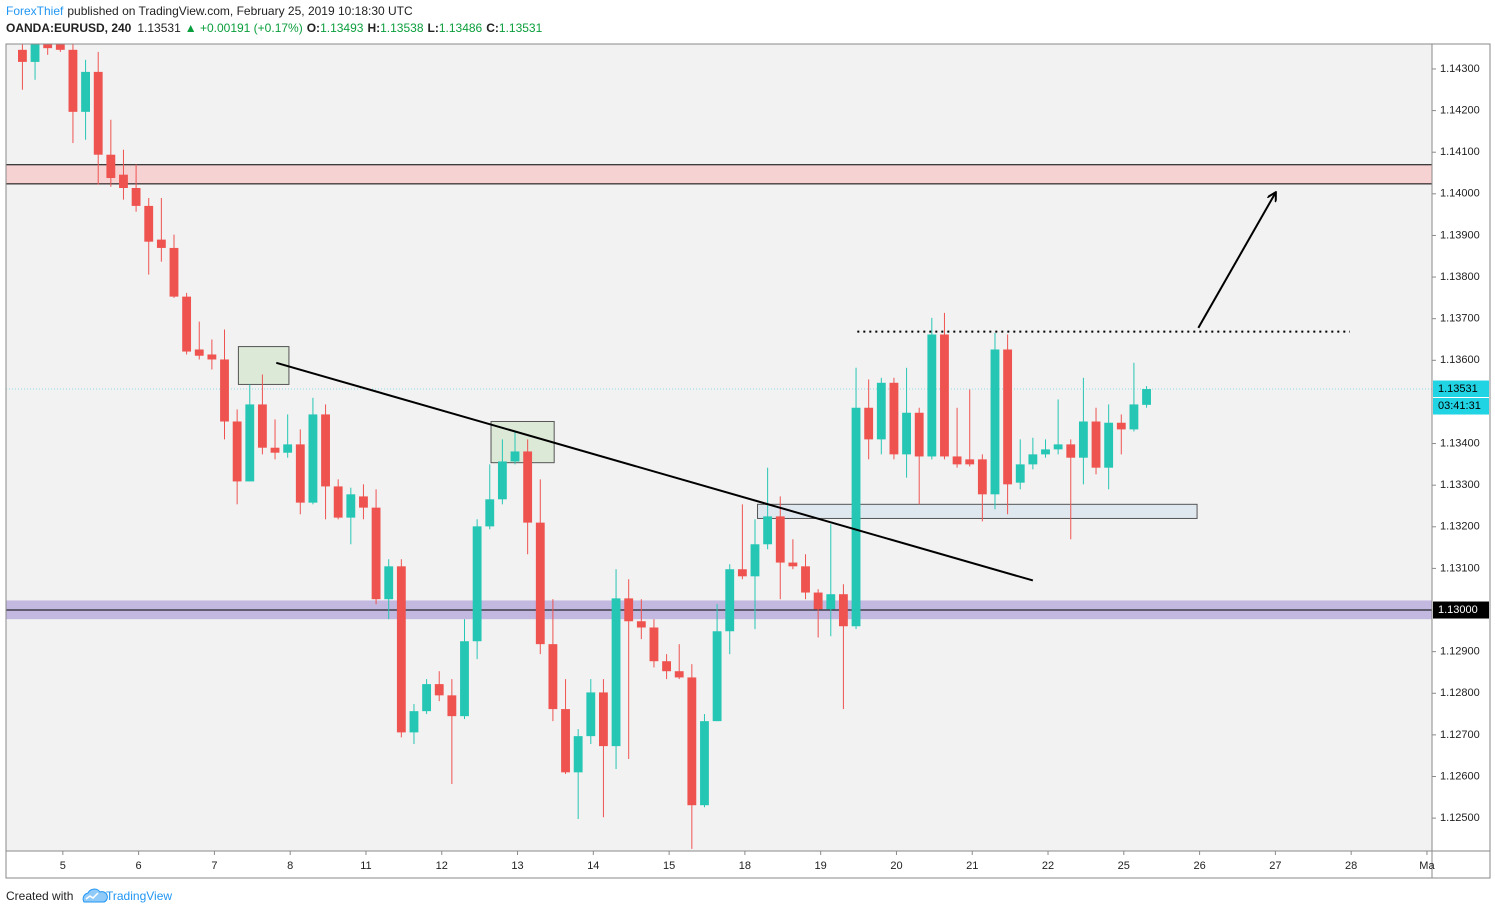 The image size is (1495, 915). Describe the element at coordinates (1460, 652) in the screenshot. I see `y-tick-label: 1.12900` at that location.